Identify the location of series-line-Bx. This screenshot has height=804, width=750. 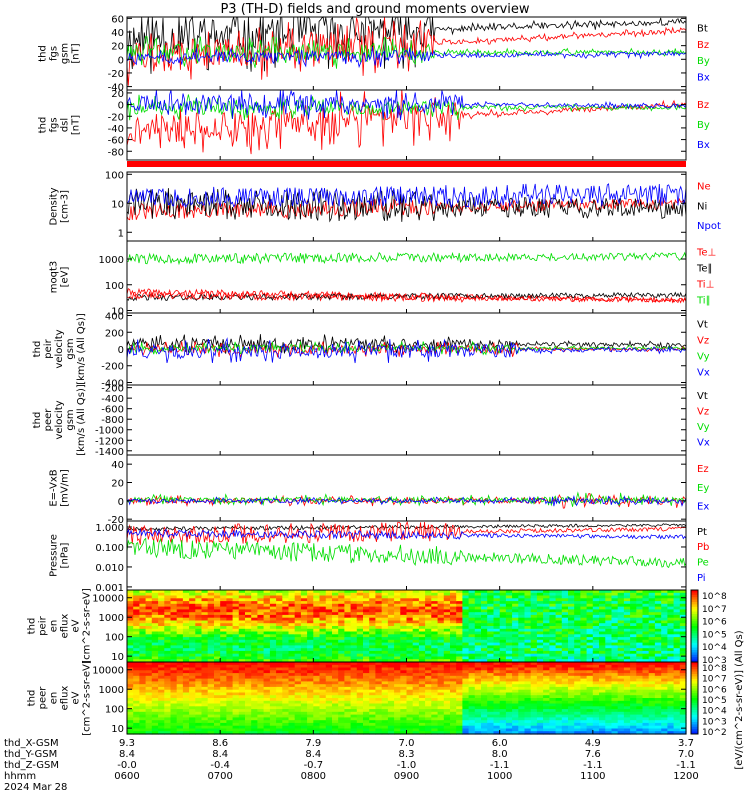
(406, 105).